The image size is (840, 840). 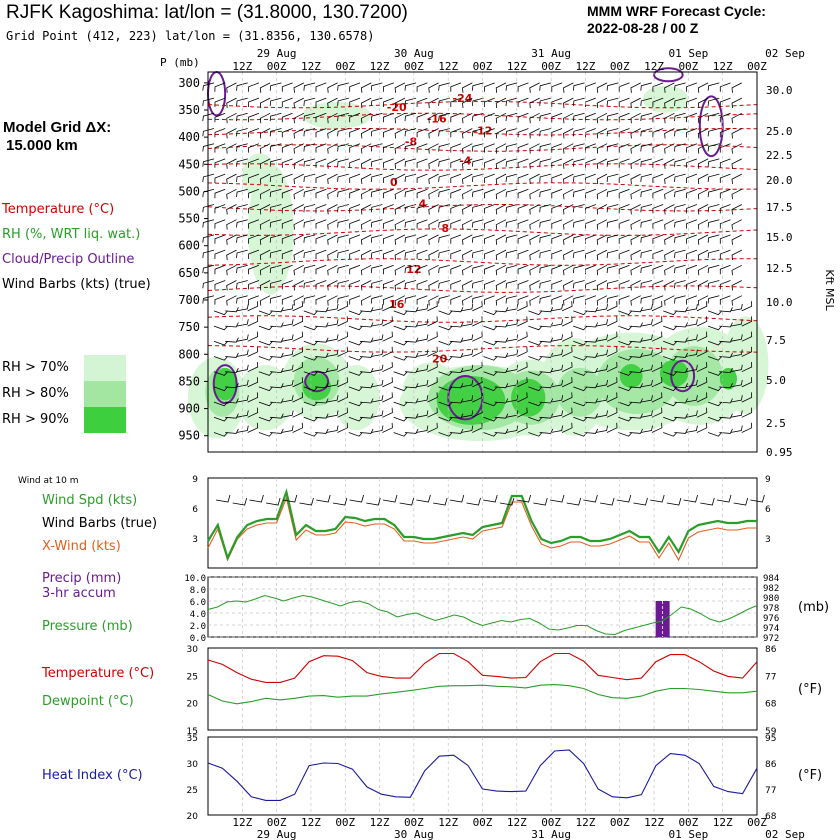 What do you see at coordinates (779, 207) in the screenshot?
I see `kft-tick-label: 17.5` at bounding box center [779, 207].